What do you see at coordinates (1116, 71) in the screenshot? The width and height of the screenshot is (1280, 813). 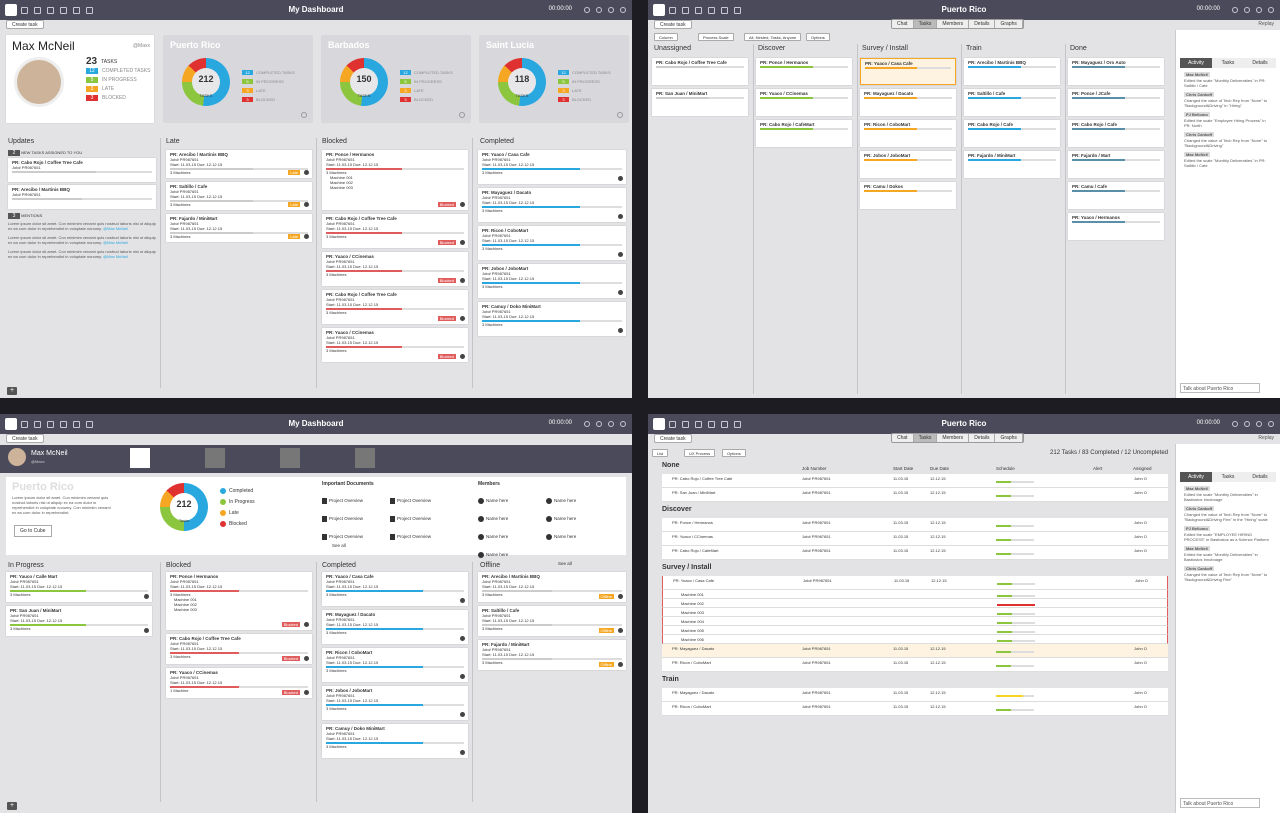 I see `board-card: PR: Mayaguez / Oro Auto` at bounding box center [1116, 71].